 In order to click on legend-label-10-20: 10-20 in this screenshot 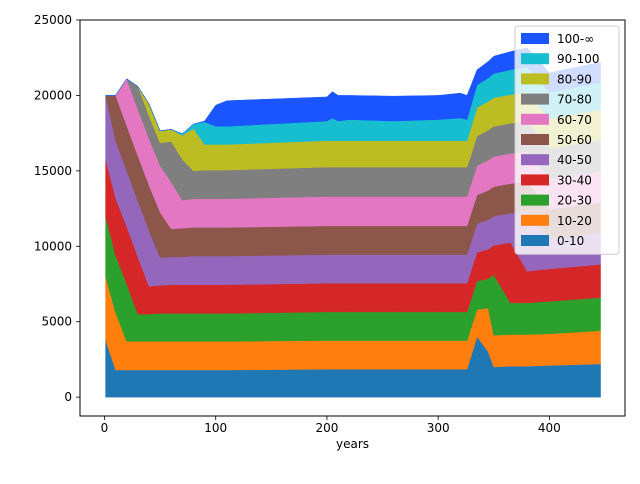, I will do `click(574, 221)`.